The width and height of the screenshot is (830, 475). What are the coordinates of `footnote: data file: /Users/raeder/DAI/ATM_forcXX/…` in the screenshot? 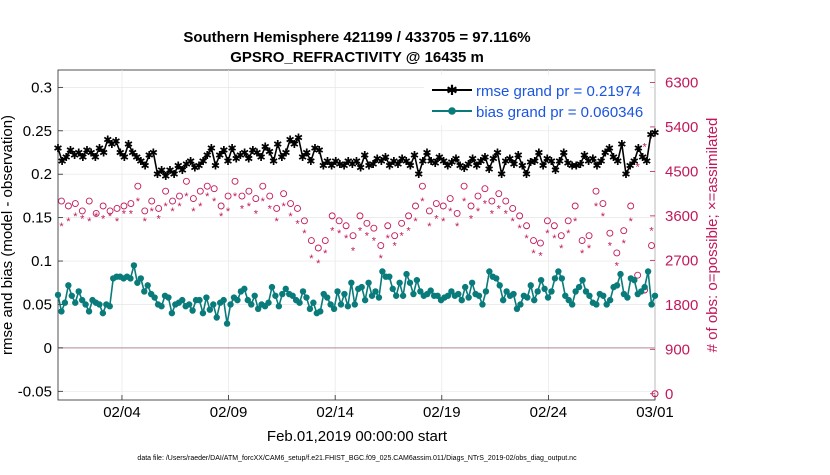 It's located at (357, 458).